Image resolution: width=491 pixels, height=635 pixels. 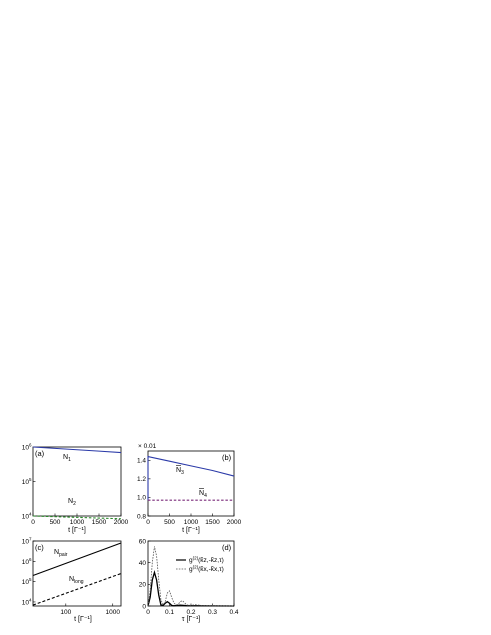 What do you see at coordinates (27, 516) in the screenshot?
I see `panel-a-ytick-label: 10⁴` at bounding box center [27, 516].